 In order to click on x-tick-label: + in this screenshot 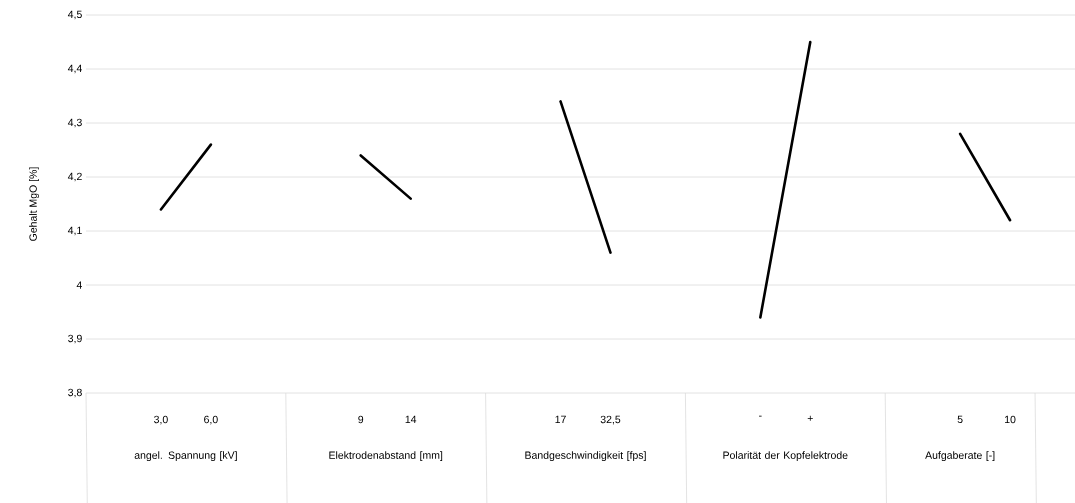, I will do `click(810, 418)`.